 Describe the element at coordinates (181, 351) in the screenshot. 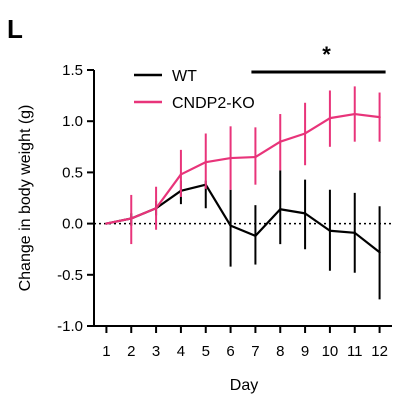

I see `x-tick-label: 4` at that location.